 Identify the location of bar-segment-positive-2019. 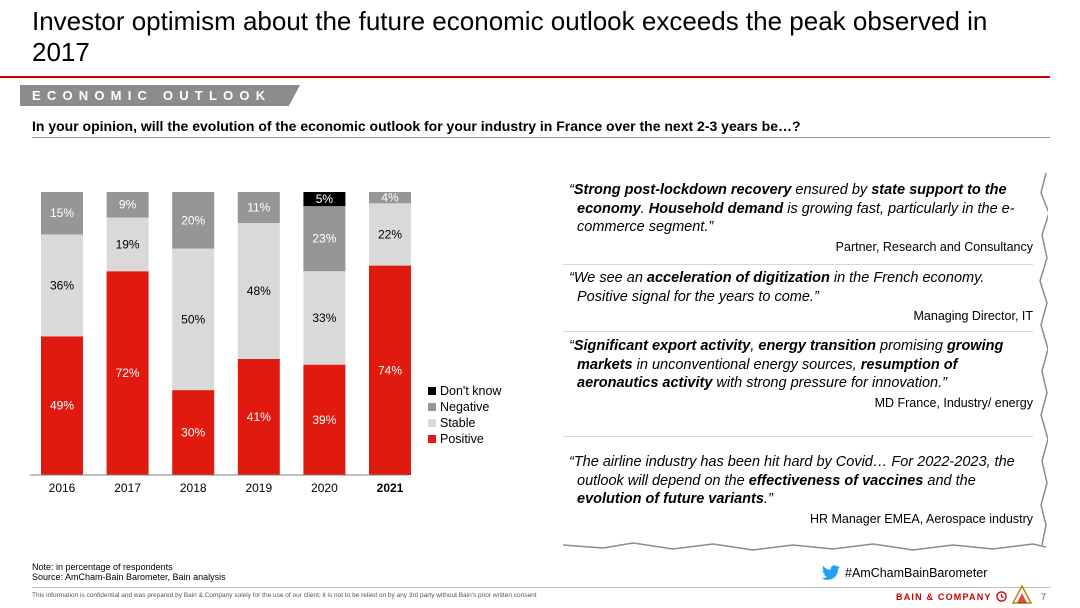
(258, 416).